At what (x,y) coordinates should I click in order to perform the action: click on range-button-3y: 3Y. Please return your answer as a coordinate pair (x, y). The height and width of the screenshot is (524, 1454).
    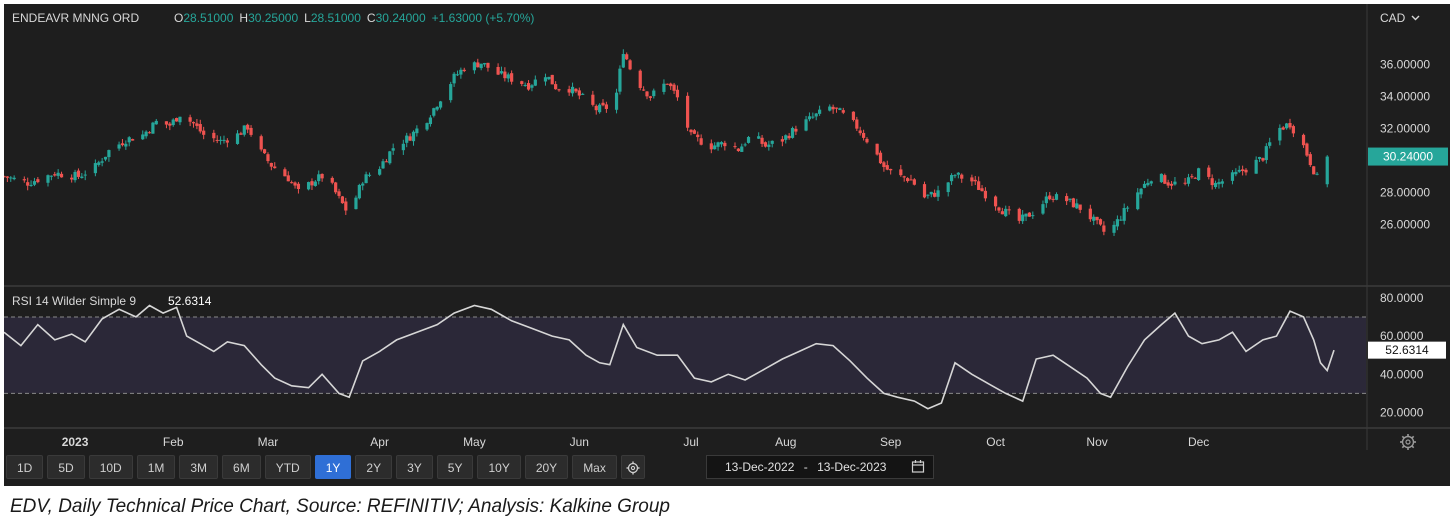
    Looking at the image, I should click on (414, 467).